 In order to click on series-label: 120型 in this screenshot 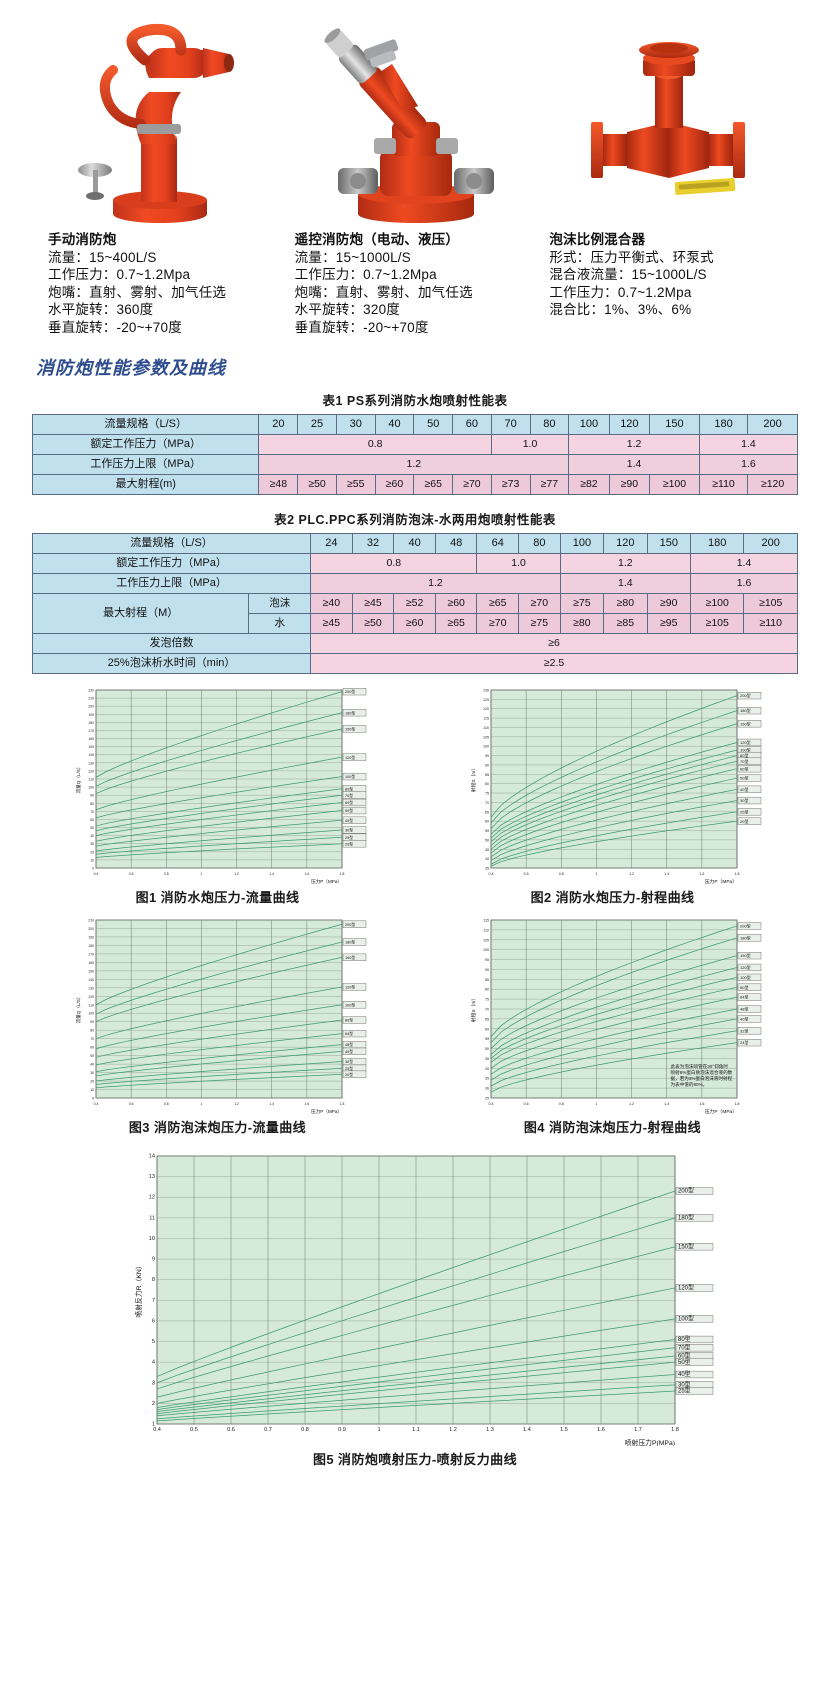, I will do `click(354, 987)`.